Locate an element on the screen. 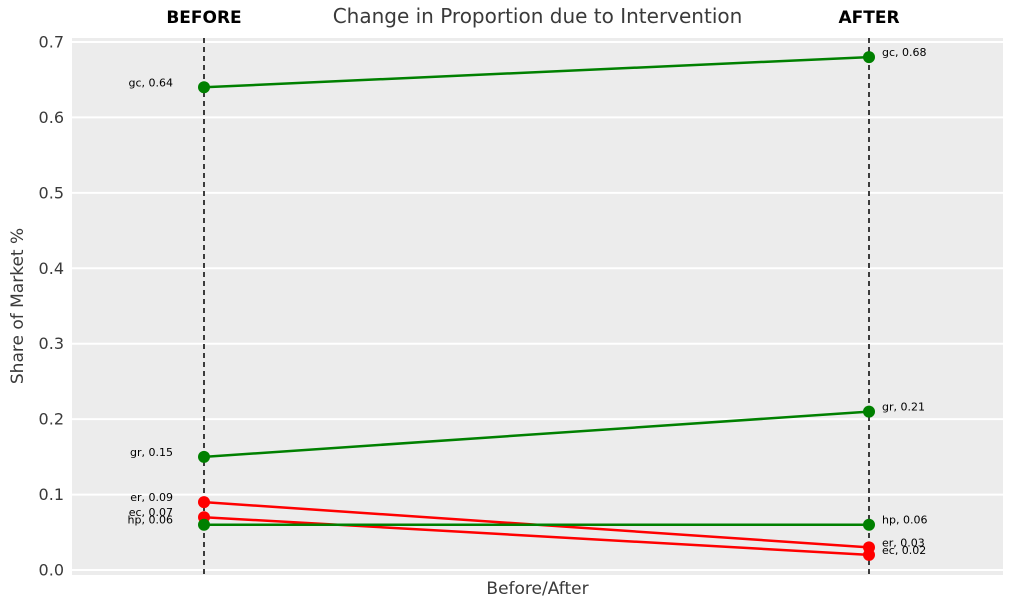 Image resolution: width=1011 pixels, height=611 pixels. y-tick-label: 0.5 is located at coordinates (51, 192).